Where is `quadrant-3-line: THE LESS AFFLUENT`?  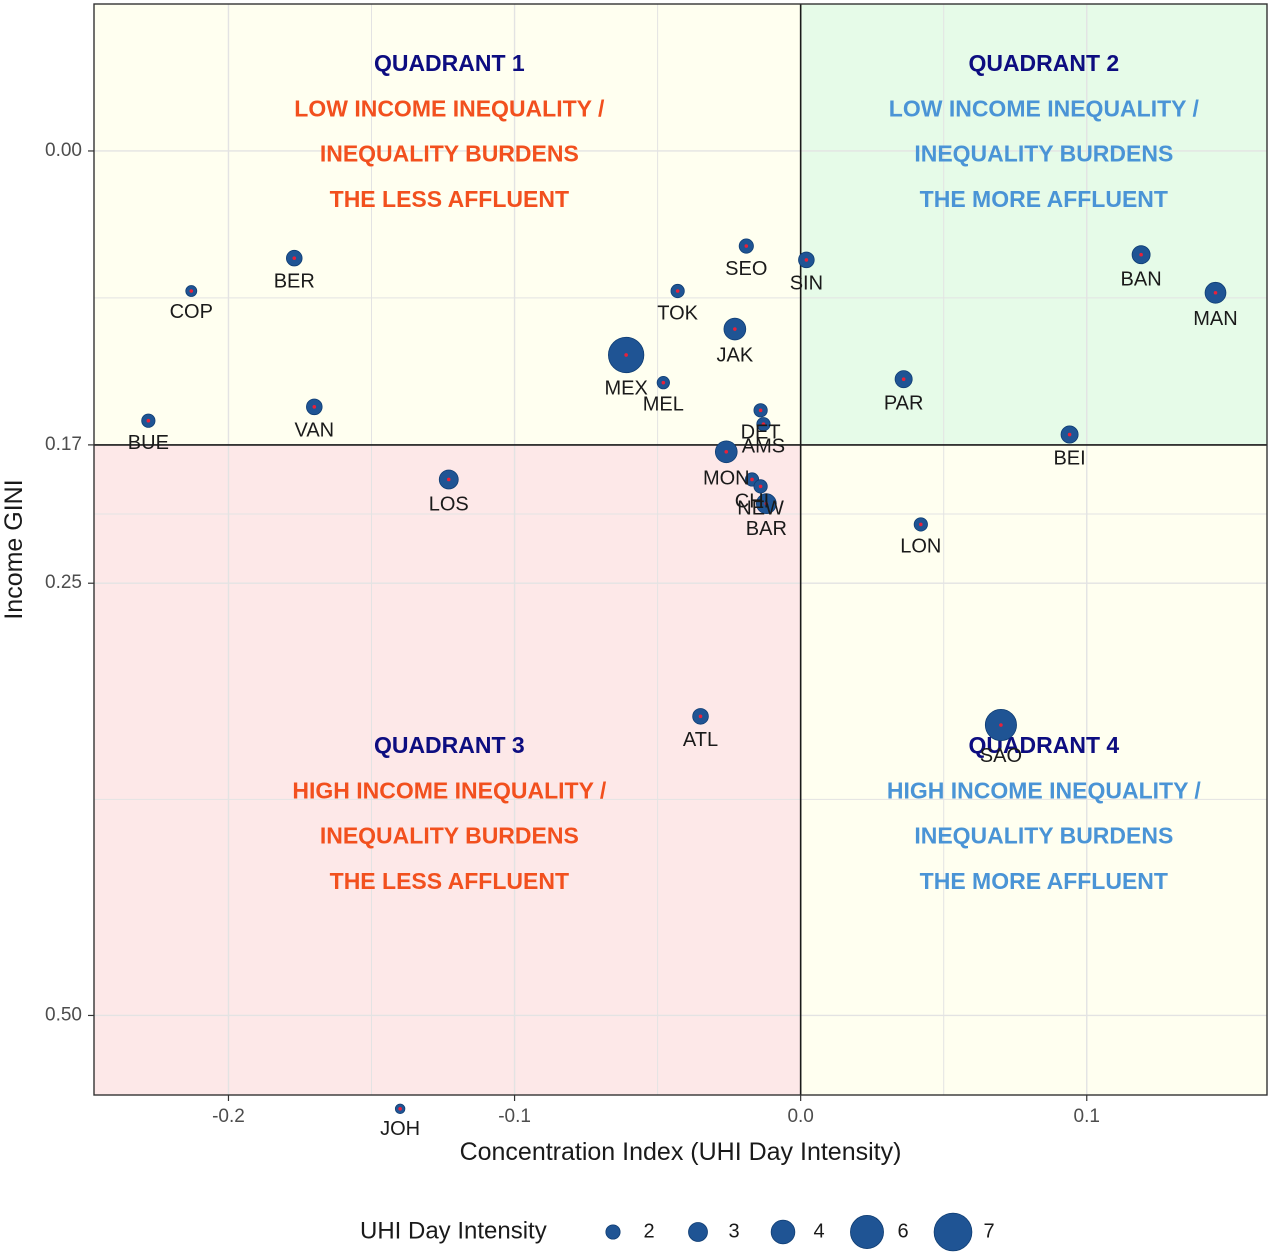
quadrant-3-line: THE LESS AFFLUENT is located at coordinates (449, 881).